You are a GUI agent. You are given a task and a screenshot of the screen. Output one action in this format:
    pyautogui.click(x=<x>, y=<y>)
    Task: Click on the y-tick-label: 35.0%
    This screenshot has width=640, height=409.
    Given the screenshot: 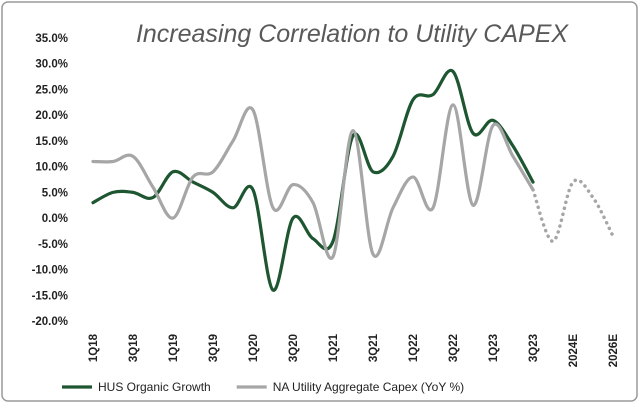 What is the action you would take?
    pyautogui.click(x=51, y=39)
    